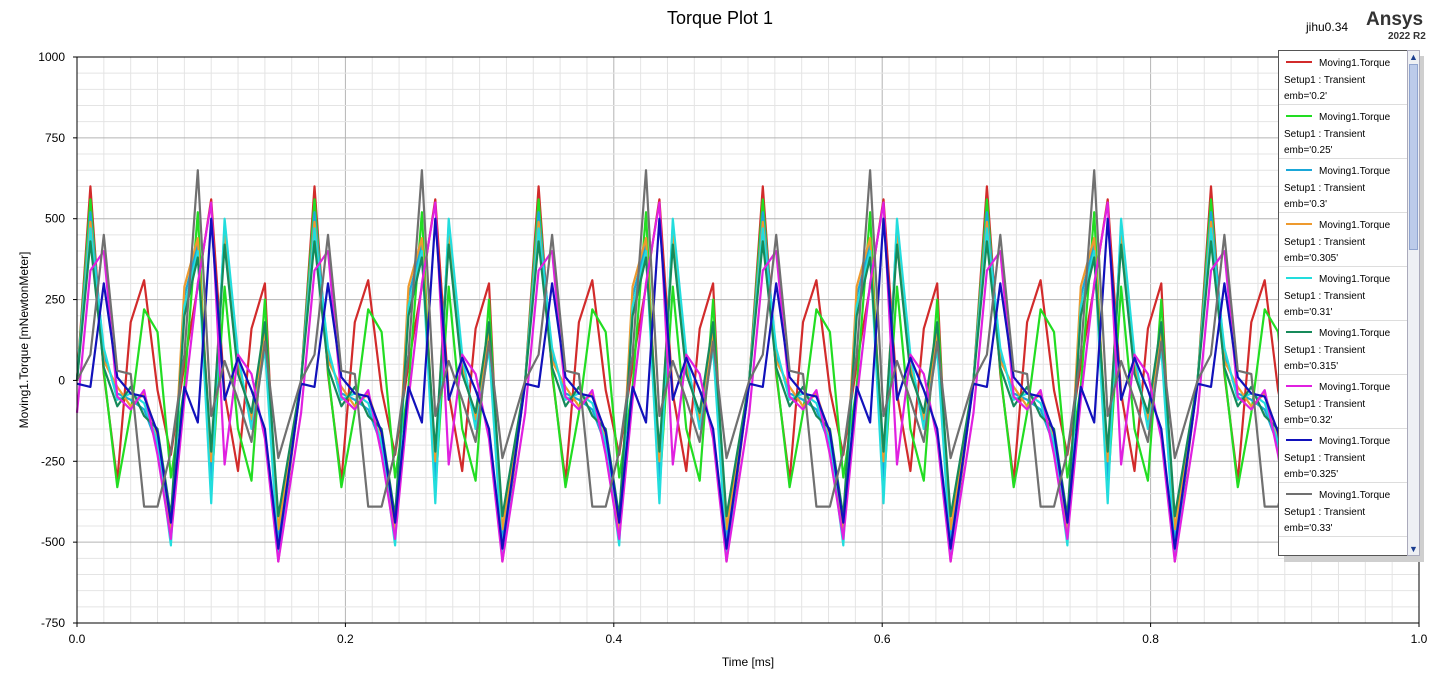 The width and height of the screenshot is (1440, 677). I want to click on user-label: jihu0.34, so click(1327, 27).